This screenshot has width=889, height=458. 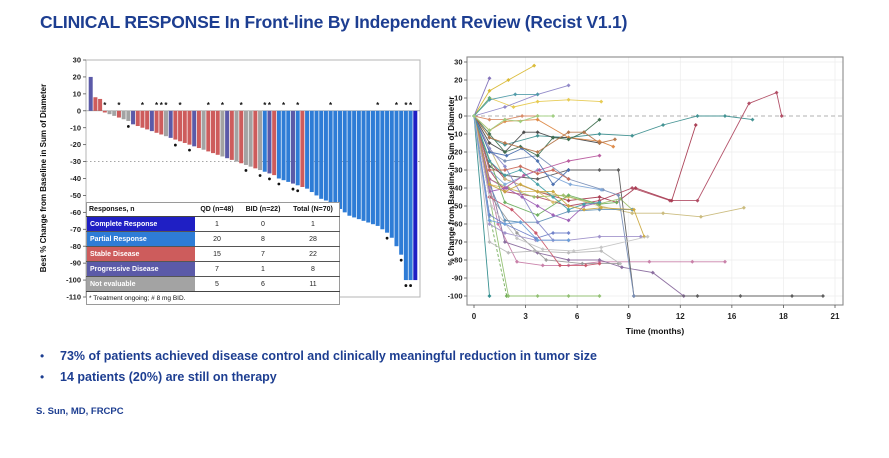 What do you see at coordinates (577, 316) in the screenshot?
I see `x-tick-label: 6` at bounding box center [577, 316].